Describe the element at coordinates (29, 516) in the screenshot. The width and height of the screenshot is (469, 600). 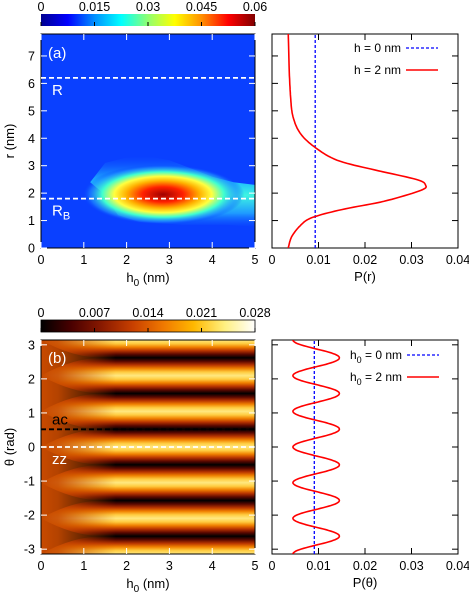
I see `y-tick-label: -2` at that location.